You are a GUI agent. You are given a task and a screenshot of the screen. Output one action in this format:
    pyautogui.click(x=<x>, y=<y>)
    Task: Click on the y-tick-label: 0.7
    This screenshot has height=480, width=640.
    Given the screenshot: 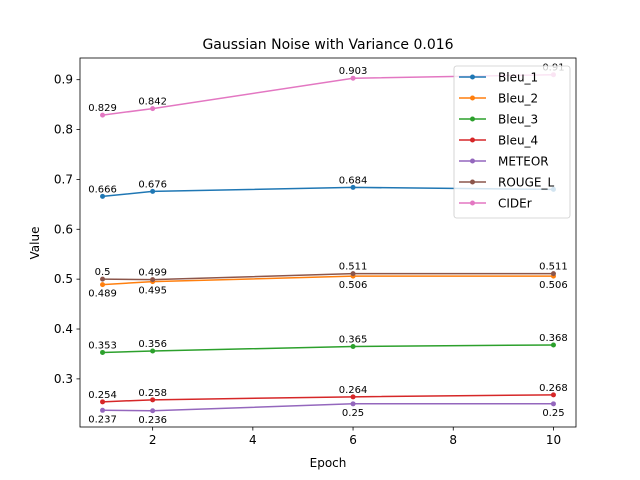 What is the action you would take?
    pyautogui.click(x=63, y=179)
    